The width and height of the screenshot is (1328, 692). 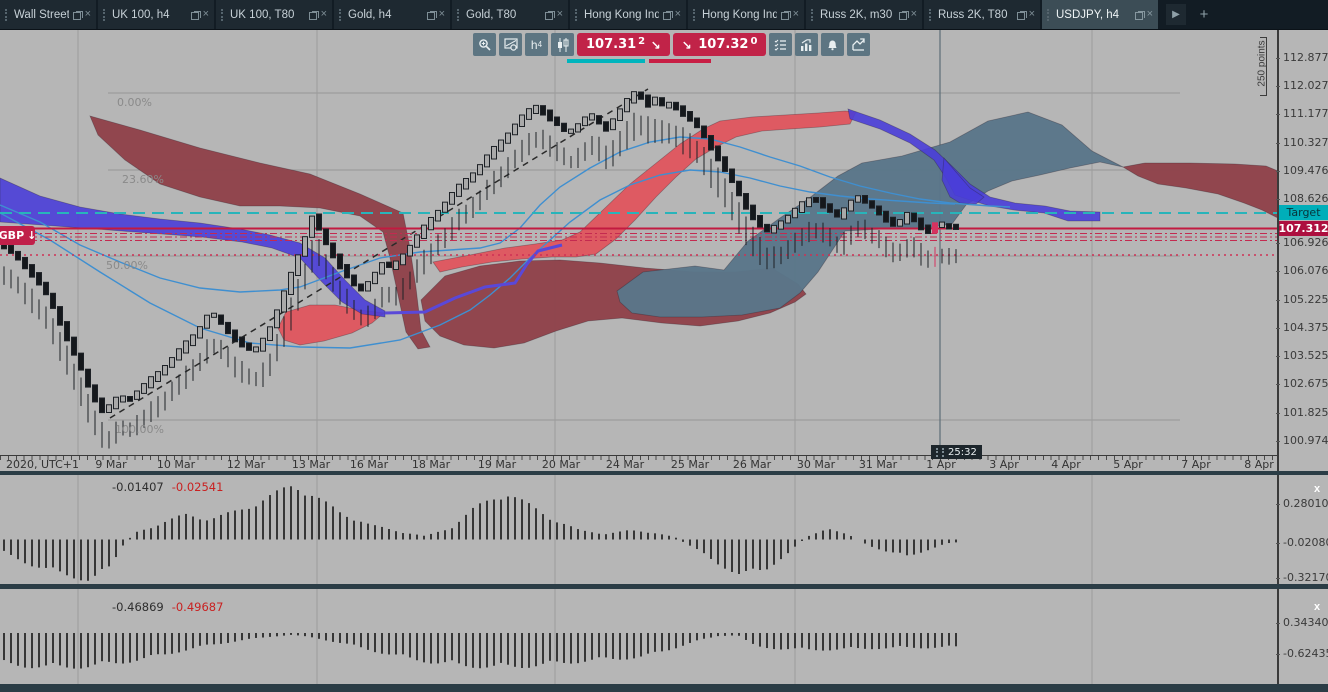 I want to click on x-axis-label: 16 Mar, so click(x=369, y=464).